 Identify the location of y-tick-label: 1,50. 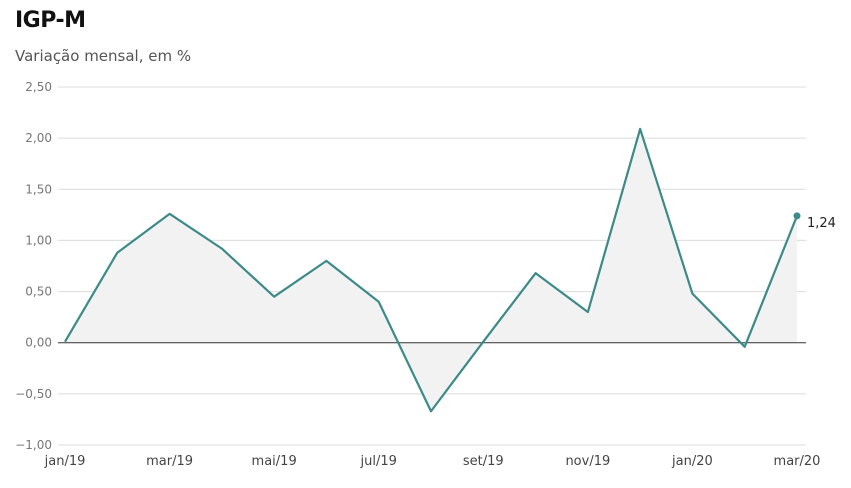
(38, 189).